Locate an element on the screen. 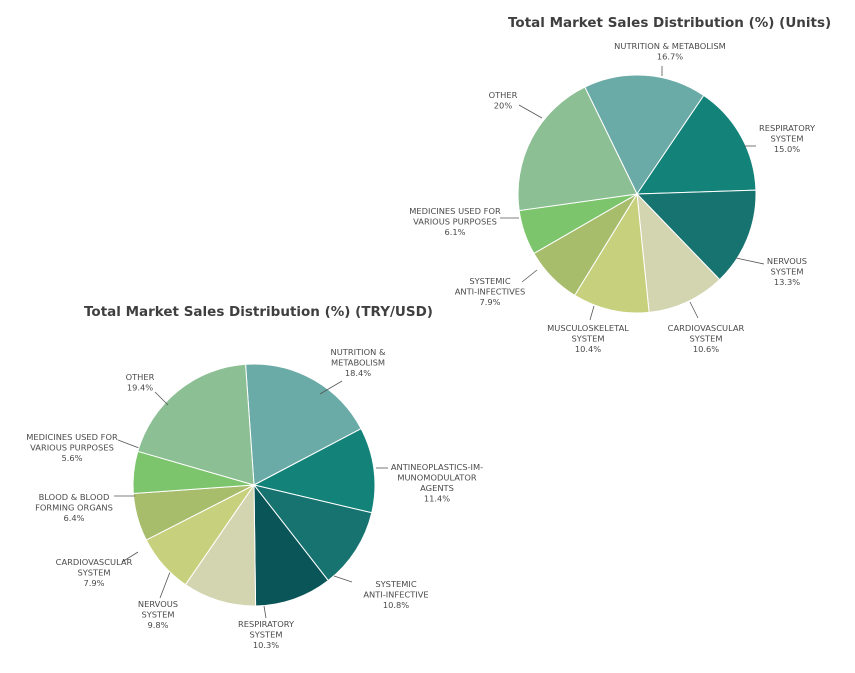 This screenshot has width=855, height=673. slice-label: BLOOD & BLOOD FORMING ORGANS 6.4% is located at coordinates (74, 507).